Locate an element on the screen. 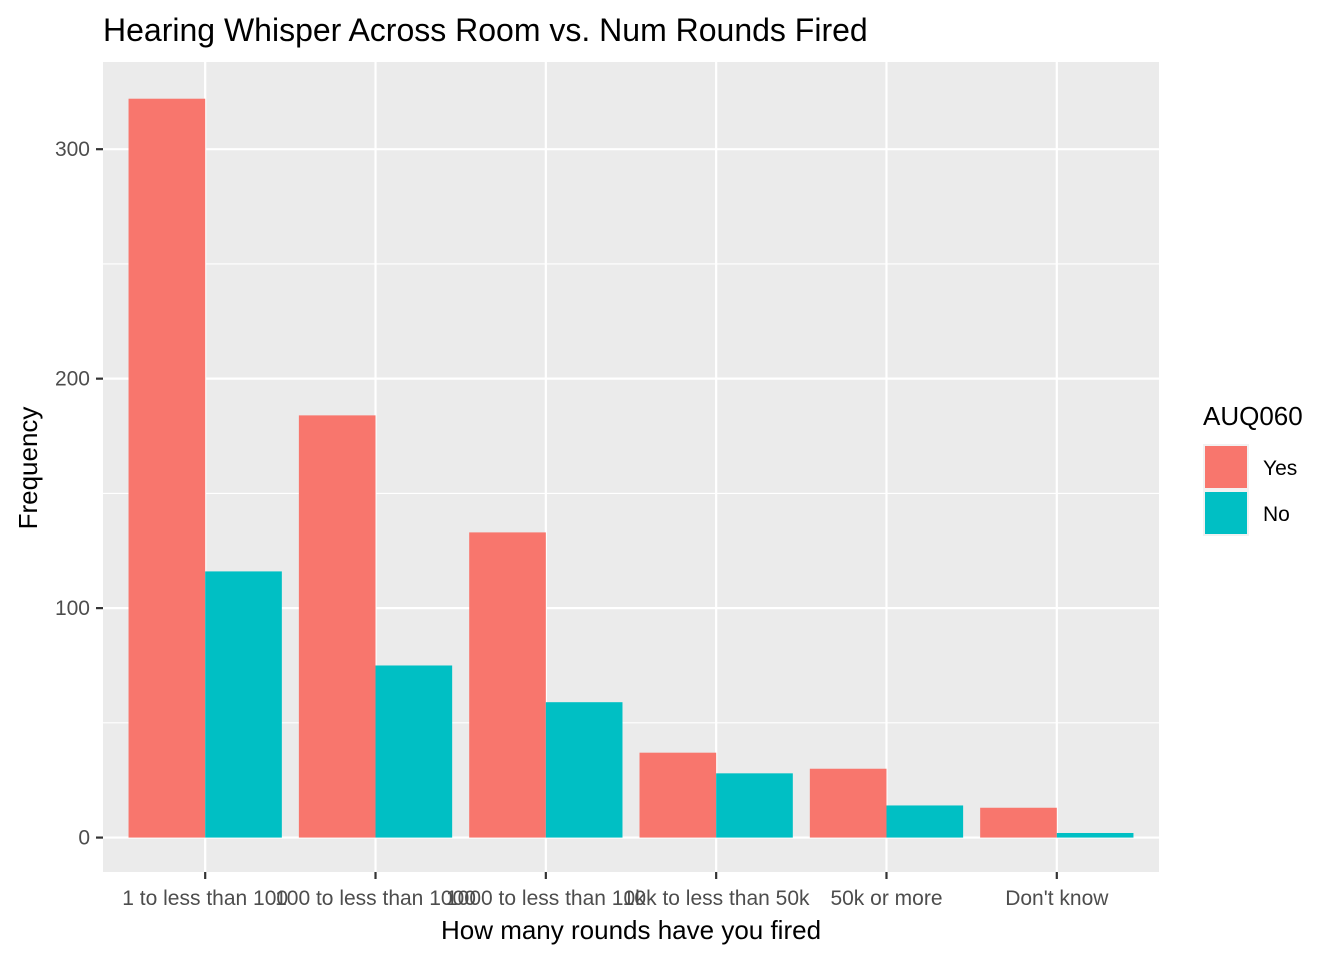  legend-label-no: No is located at coordinates (1276, 514).